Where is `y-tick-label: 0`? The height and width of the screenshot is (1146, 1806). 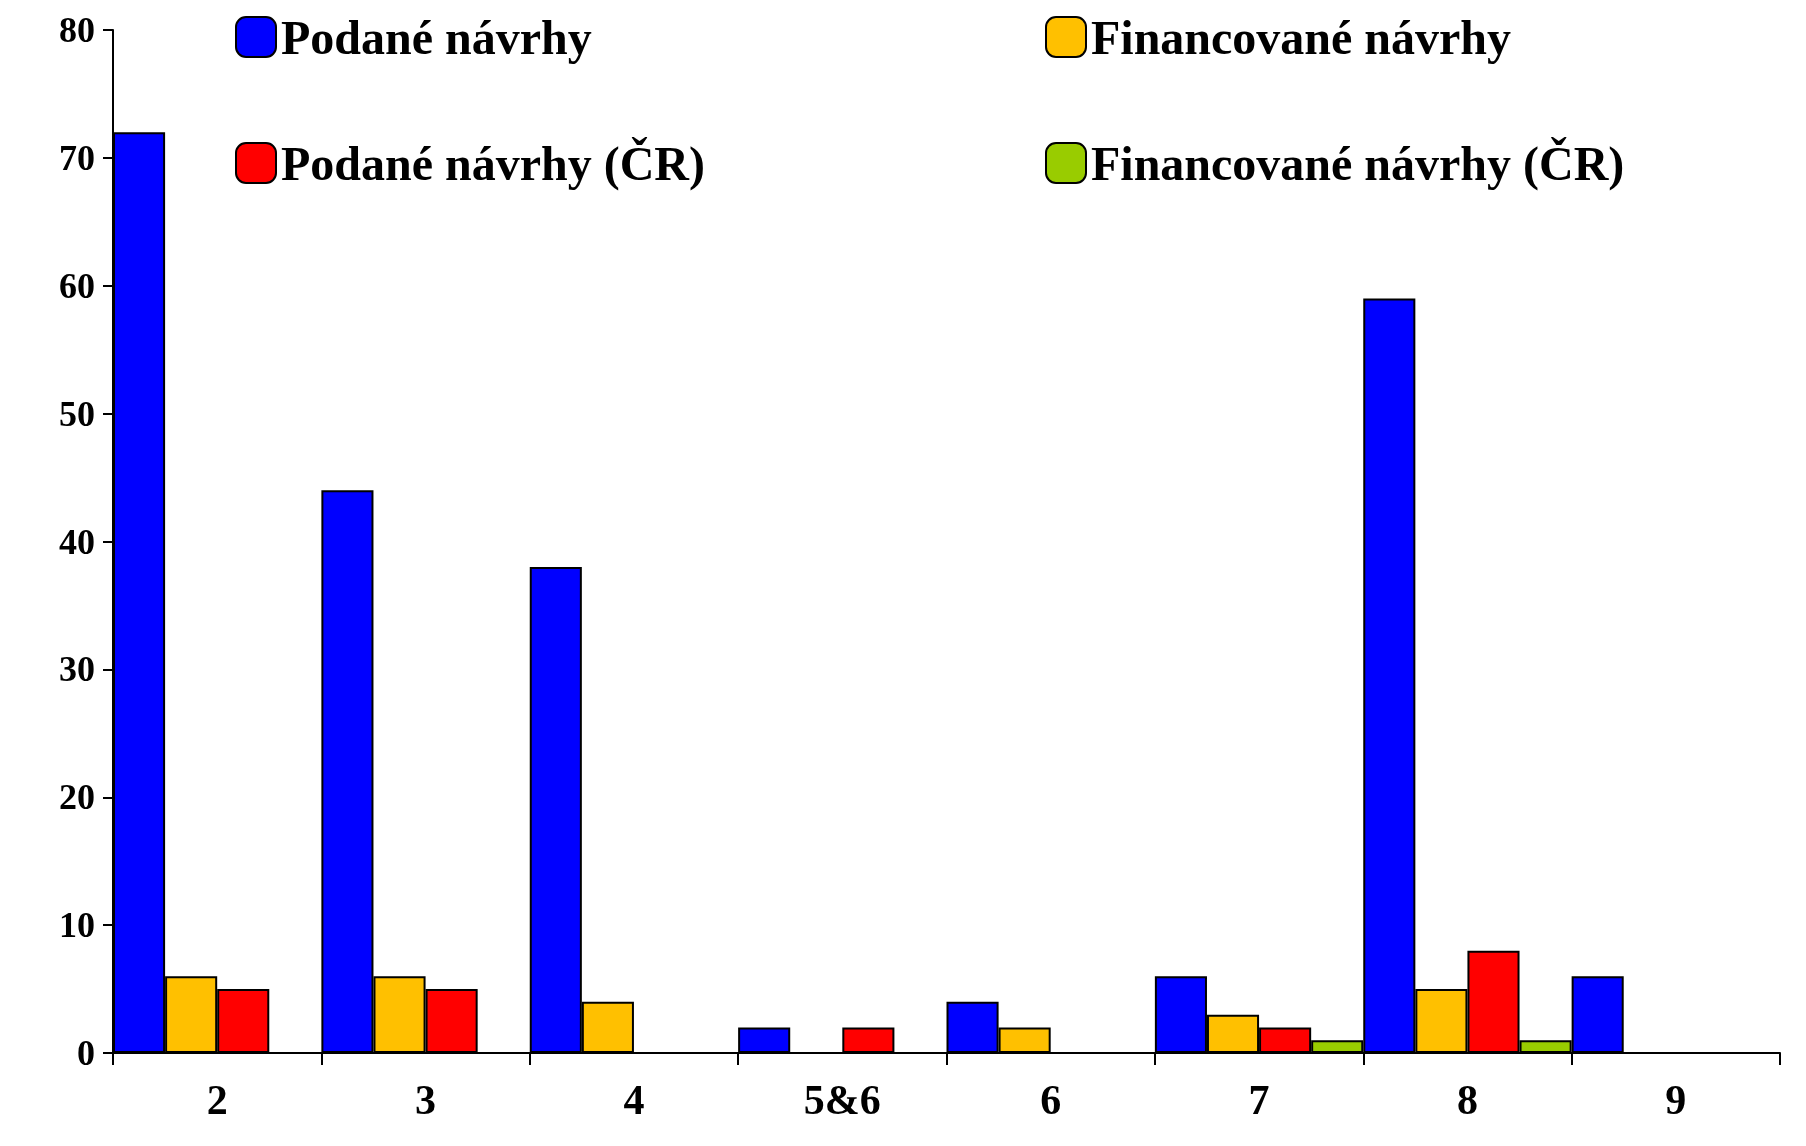 y-tick-label: 0 is located at coordinates (86, 1053).